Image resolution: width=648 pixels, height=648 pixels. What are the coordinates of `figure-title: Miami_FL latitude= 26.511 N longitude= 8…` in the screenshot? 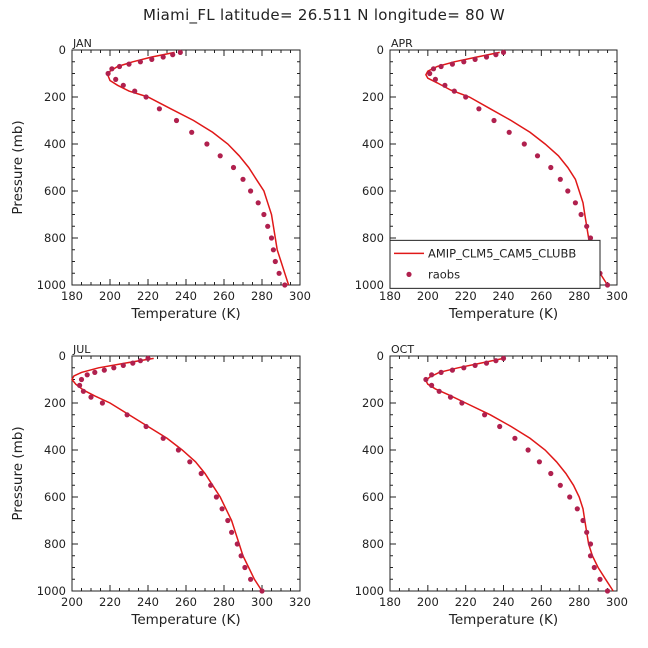 It's located at (324, 15).